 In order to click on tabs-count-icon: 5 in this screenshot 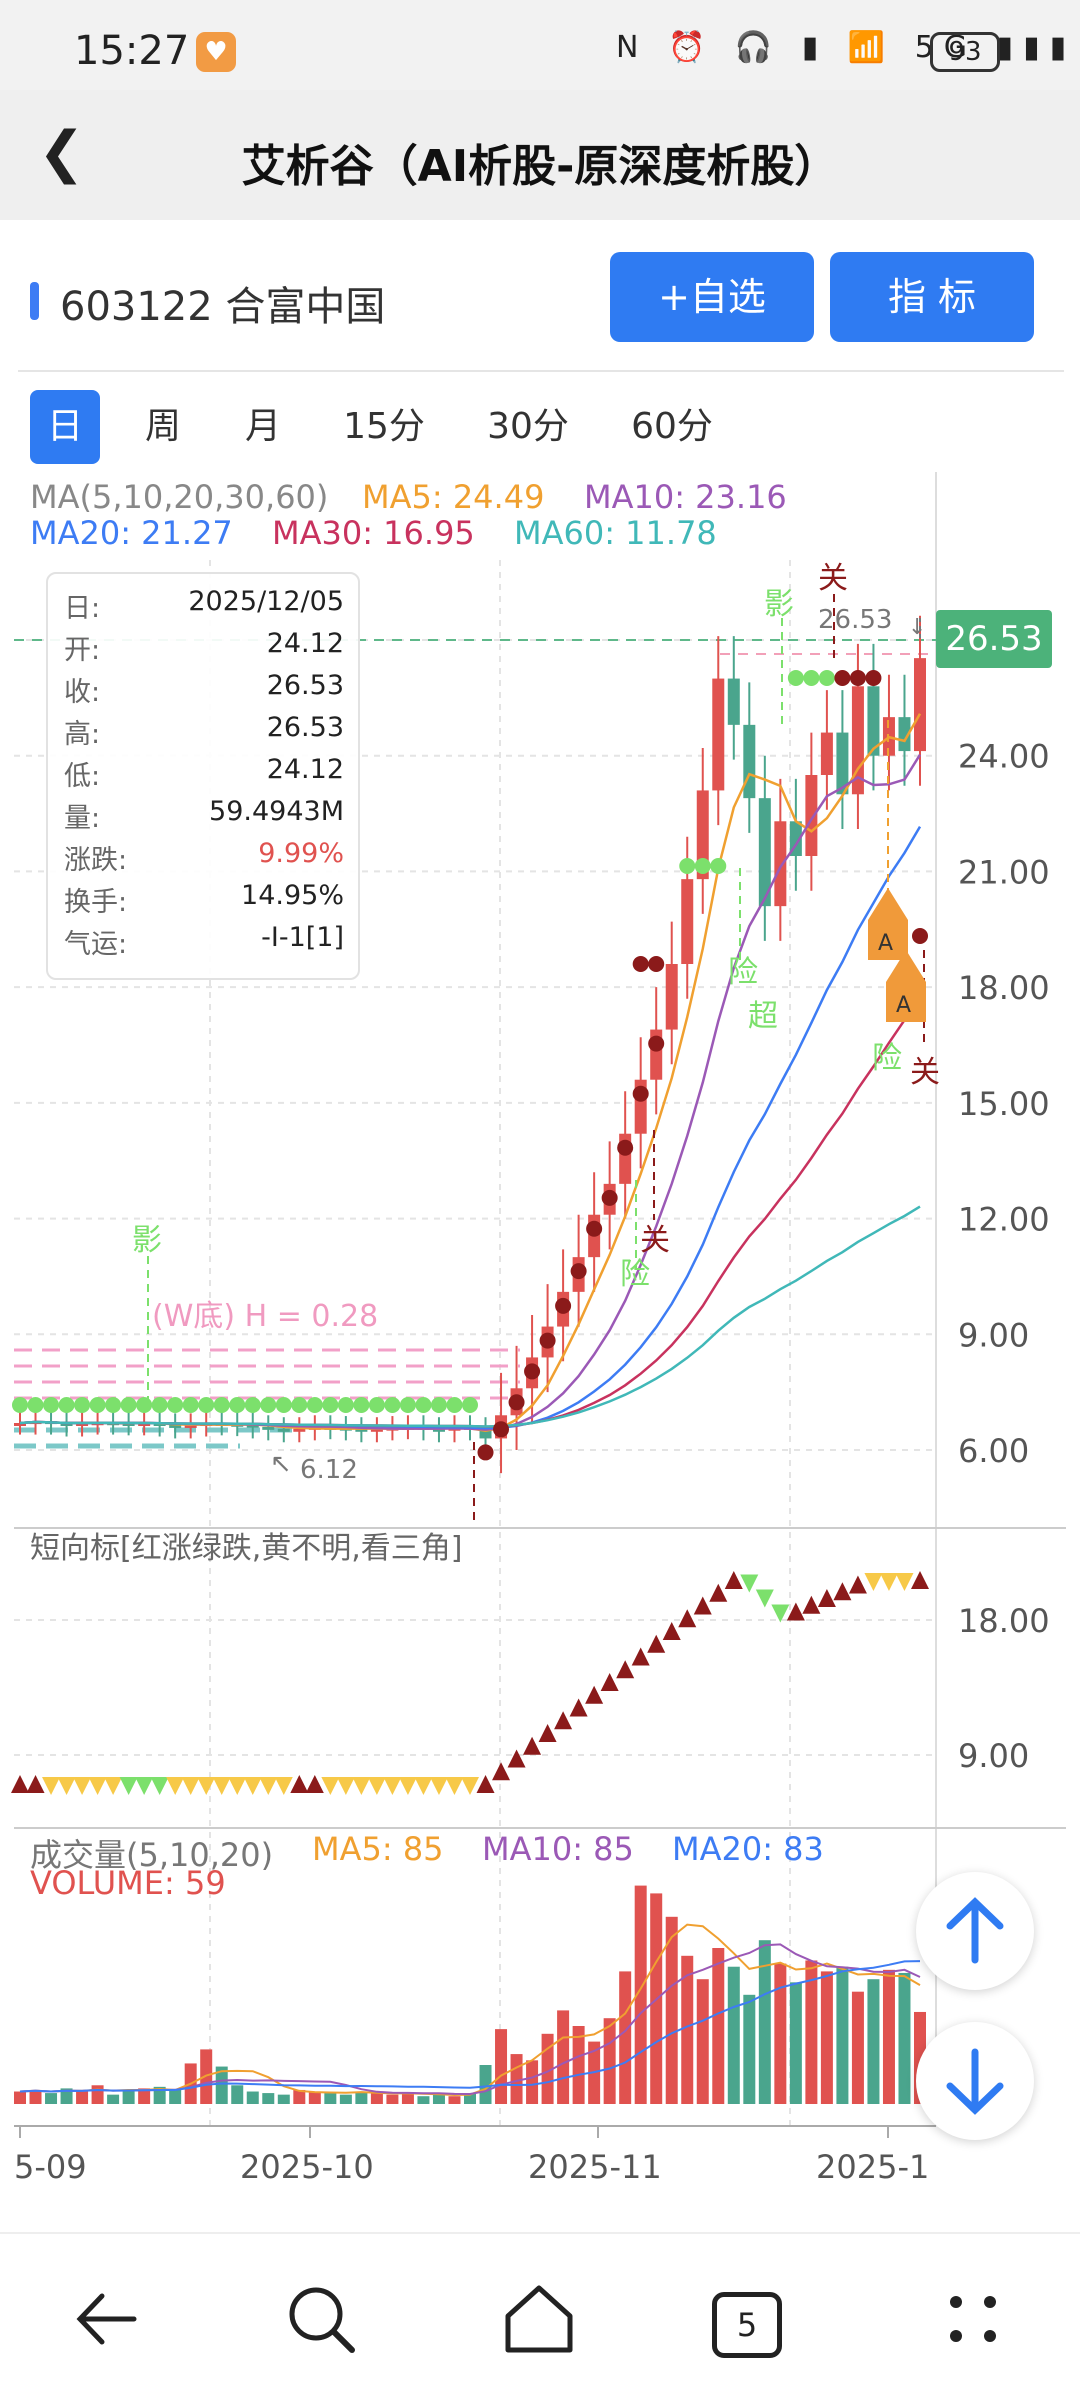, I will do `click(747, 2325)`.